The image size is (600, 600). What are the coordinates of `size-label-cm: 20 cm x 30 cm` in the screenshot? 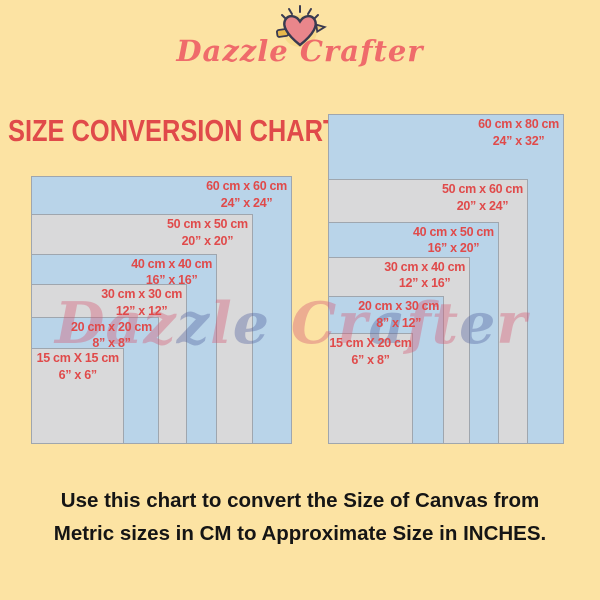 It's located at (399, 306).